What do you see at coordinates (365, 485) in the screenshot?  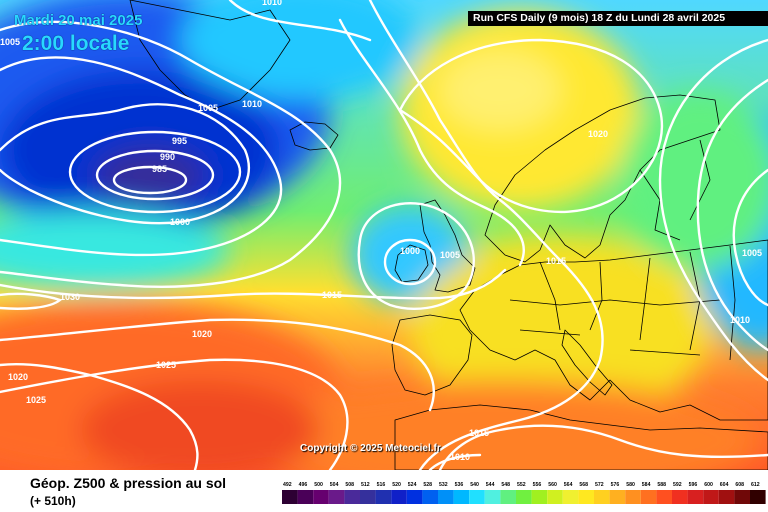 I see `scale-value-label: 512` at bounding box center [365, 485].